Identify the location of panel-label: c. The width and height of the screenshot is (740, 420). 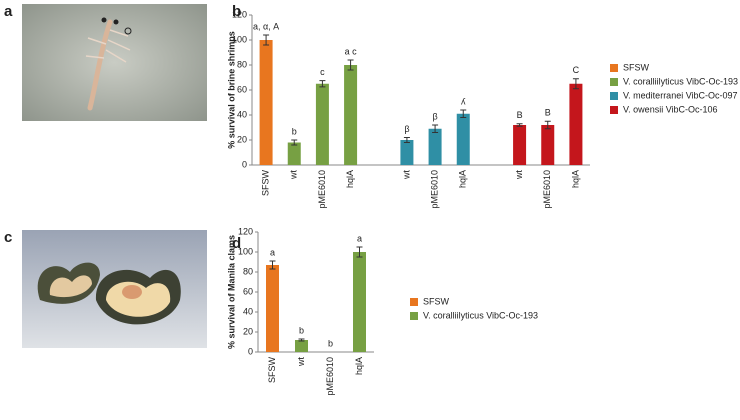
(8, 237).